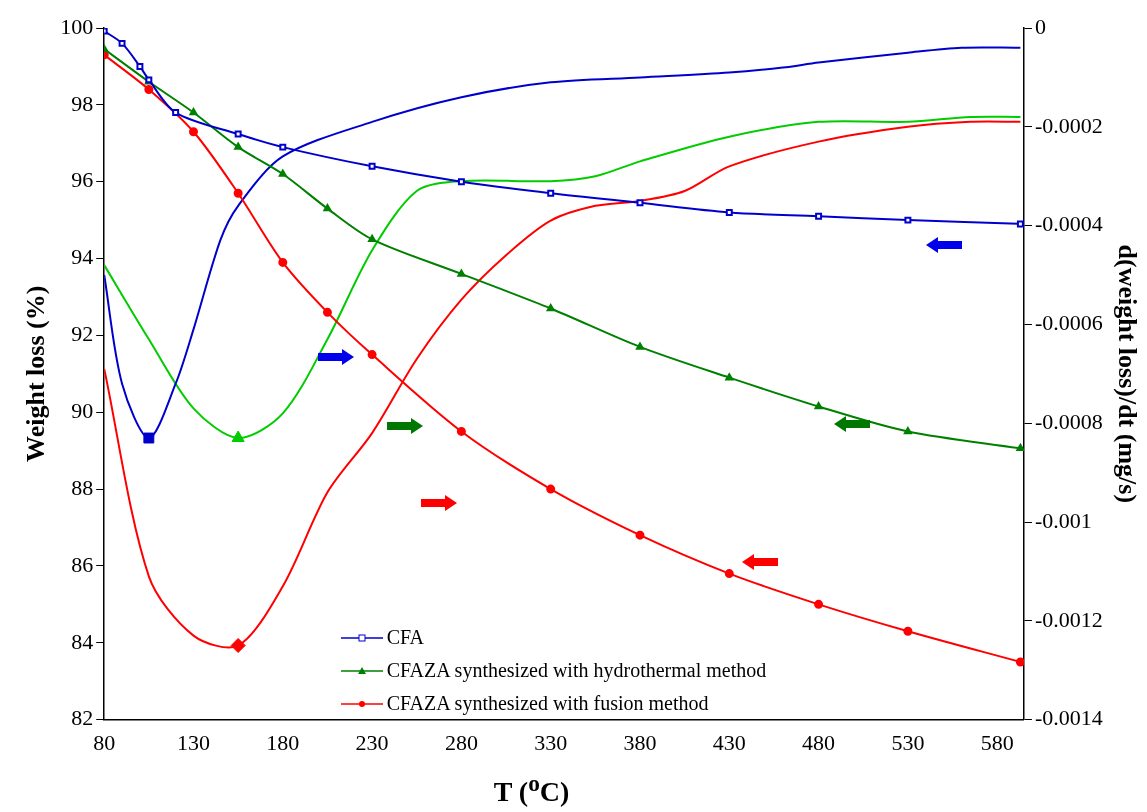 The image size is (1147, 812). What do you see at coordinates (283, 742) in the screenshot?
I see `x-tick-label: 180` at bounding box center [283, 742].